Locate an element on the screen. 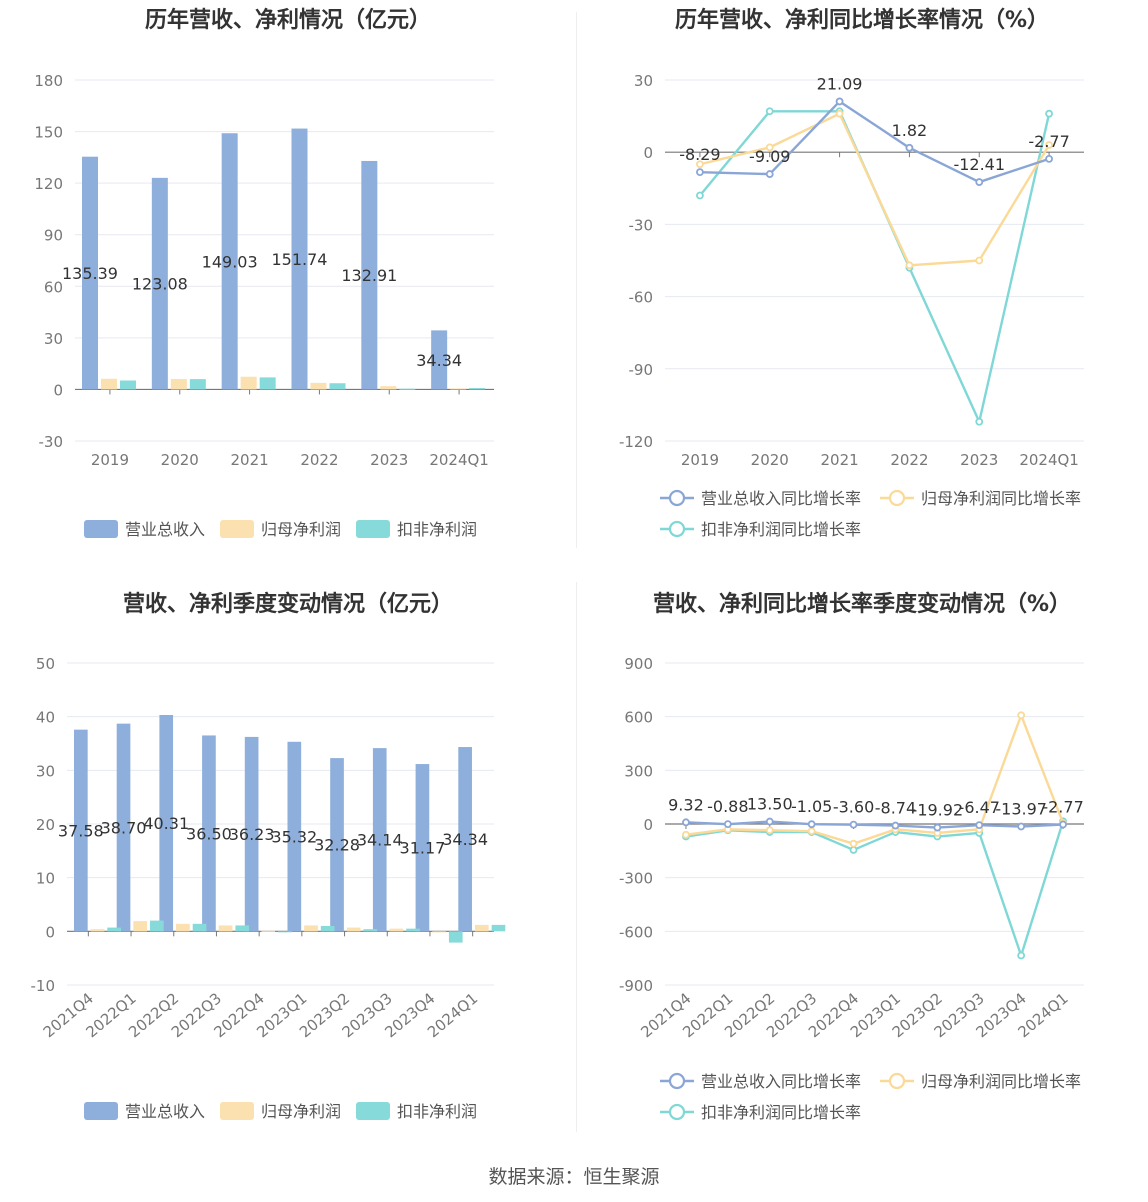 Image resolution: width=1148 pixels, height=1202 pixels. revenue-value-label: 35.32 is located at coordinates (294, 837).